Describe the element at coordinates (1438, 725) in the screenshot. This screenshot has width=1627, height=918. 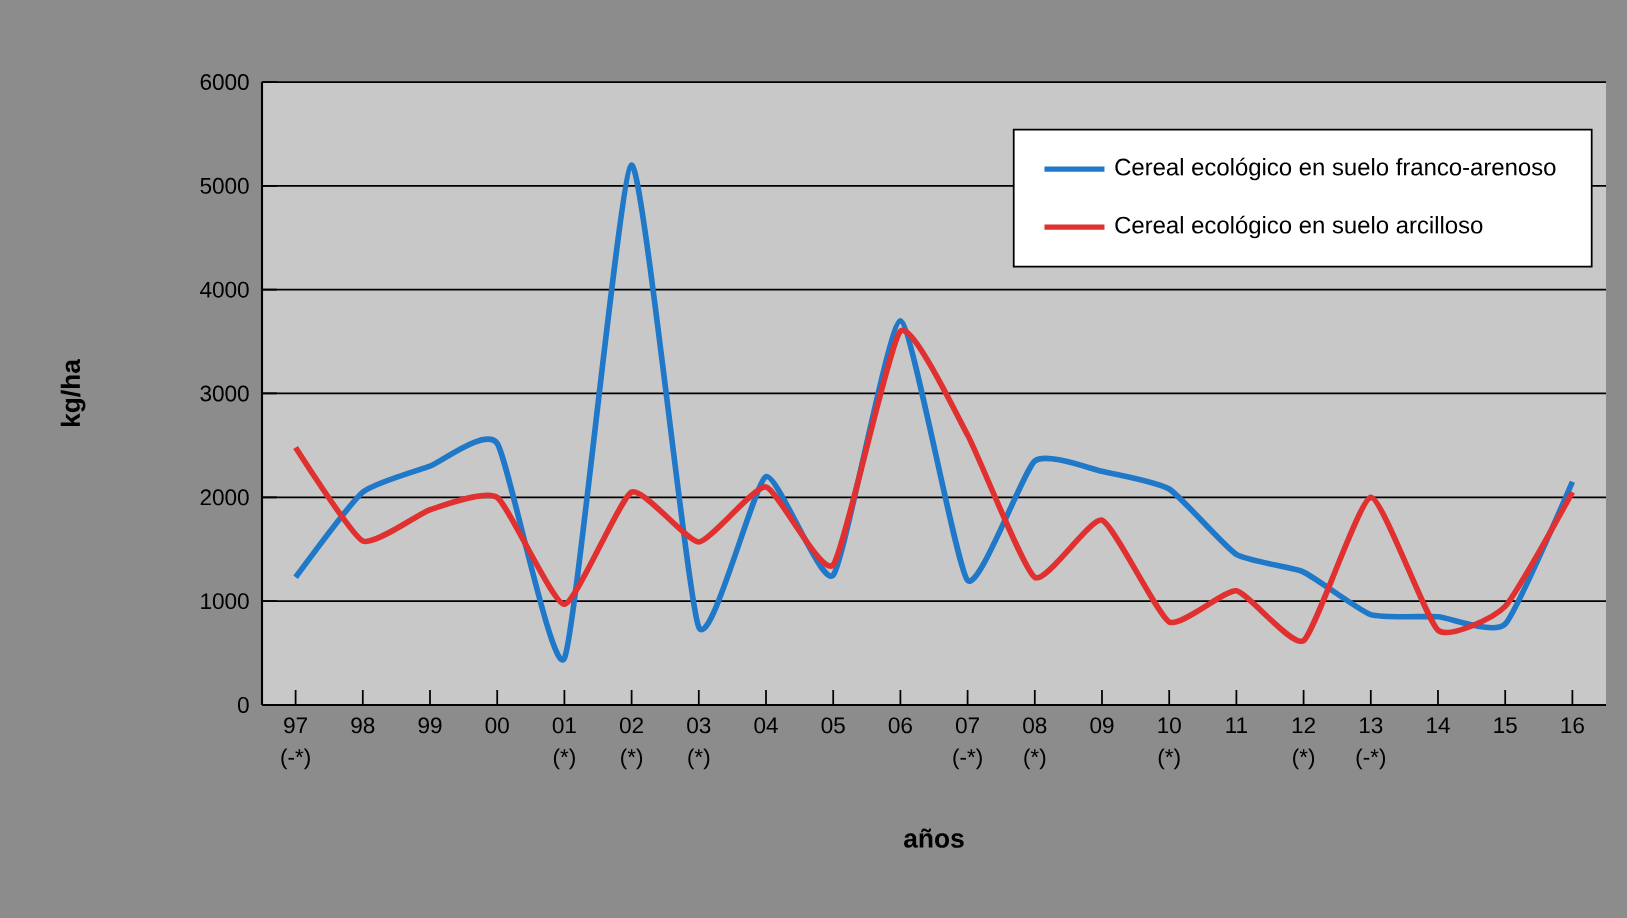
I see `x-tick-label: 14` at that location.